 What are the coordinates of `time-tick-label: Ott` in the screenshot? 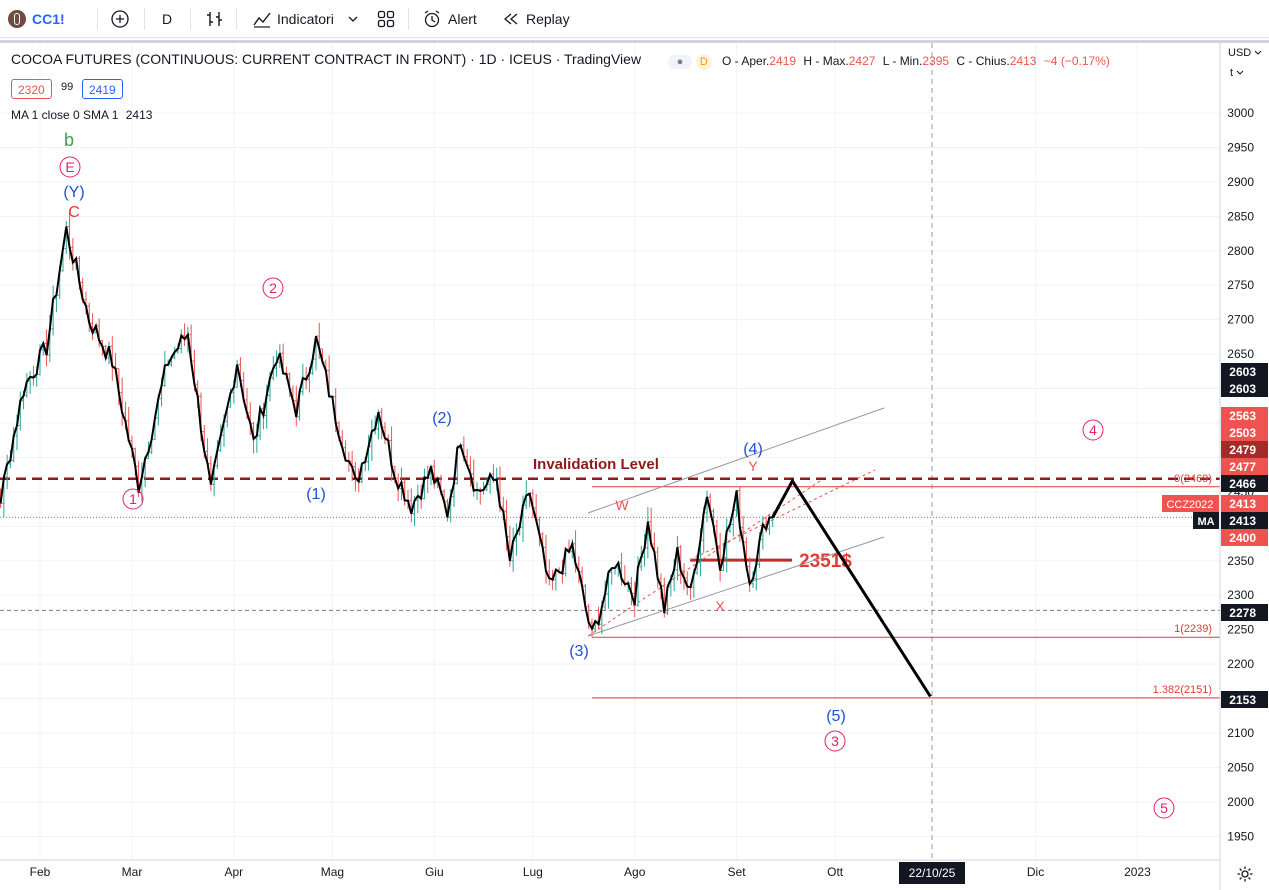 It's located at (835, 872).